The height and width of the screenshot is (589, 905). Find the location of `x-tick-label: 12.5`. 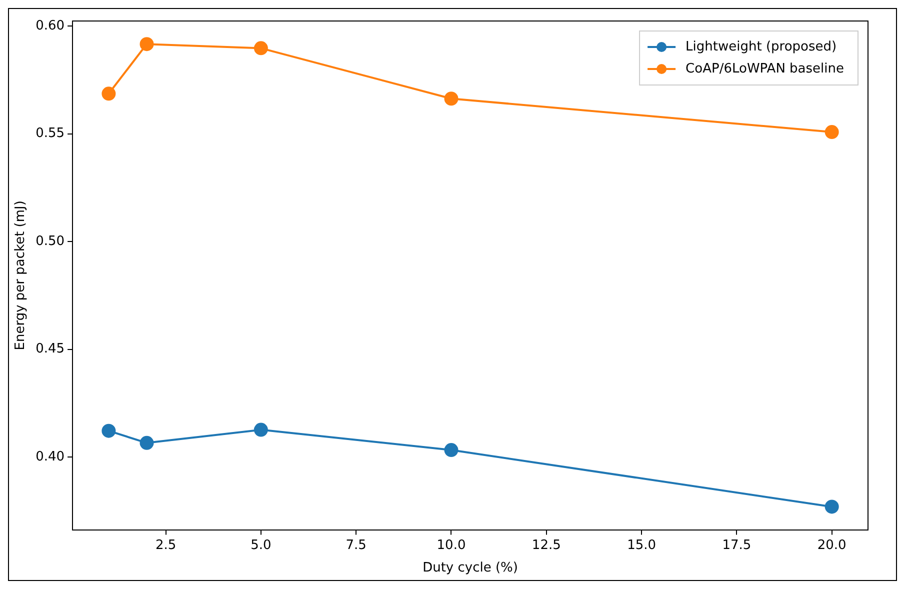

x-tick-label: 12.5 is located at coordinates (546, 545).